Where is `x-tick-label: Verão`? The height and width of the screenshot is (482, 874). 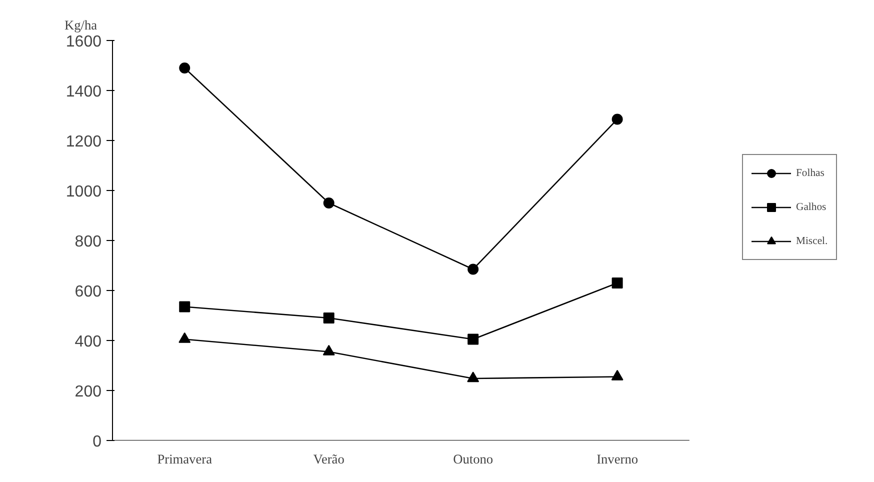
x-tick-label: Verão is located at coordinates (329, 459).